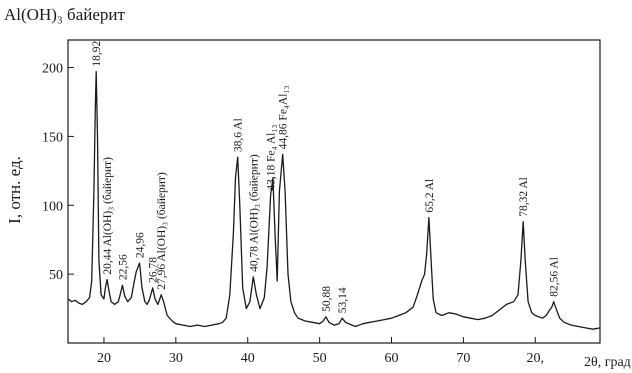 This screenshot has width=632, height=373. What do you see at coordinates (536, 358) in the screenshot?
I see `x-tick-label: 20,` at bounding box center [536, 358].